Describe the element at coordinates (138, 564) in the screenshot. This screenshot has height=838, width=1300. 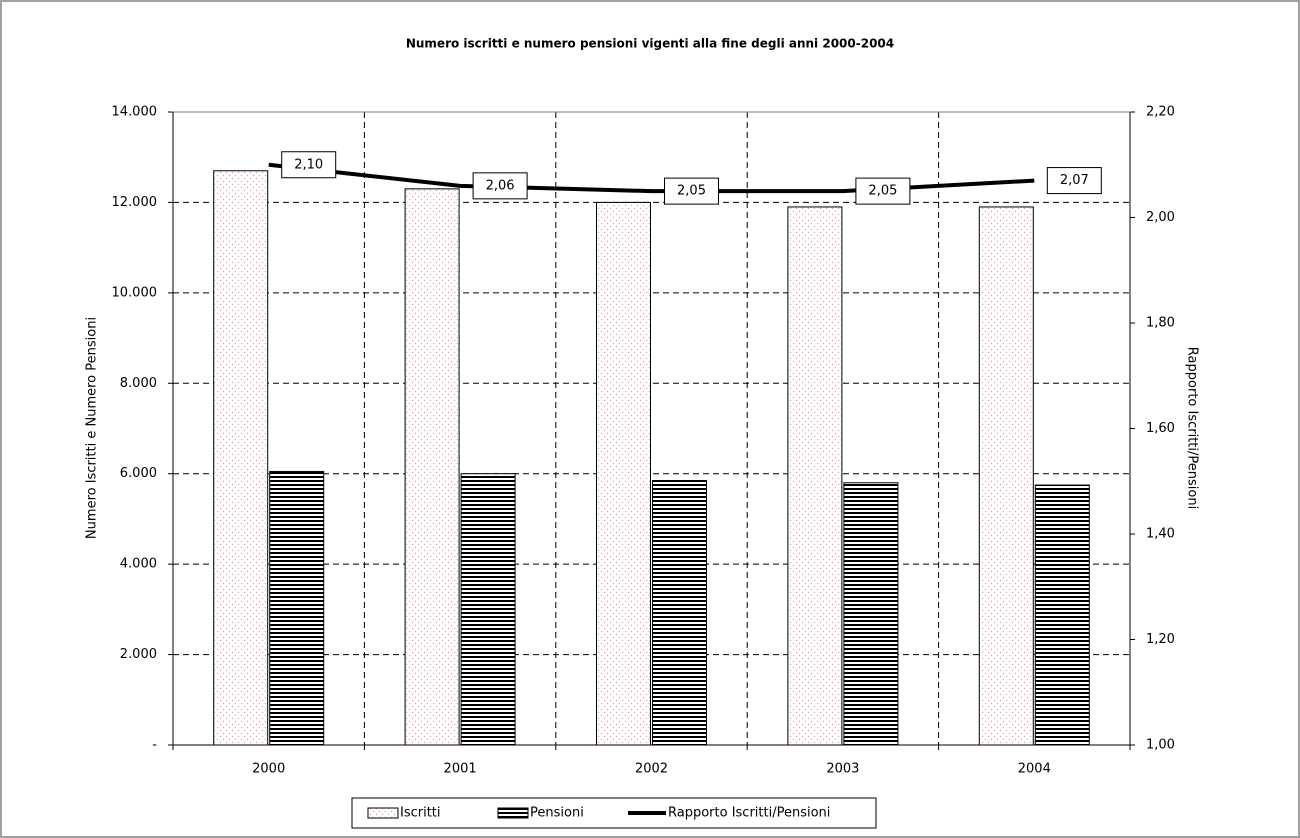
I see `y-tick-label: 4.000` at that location.